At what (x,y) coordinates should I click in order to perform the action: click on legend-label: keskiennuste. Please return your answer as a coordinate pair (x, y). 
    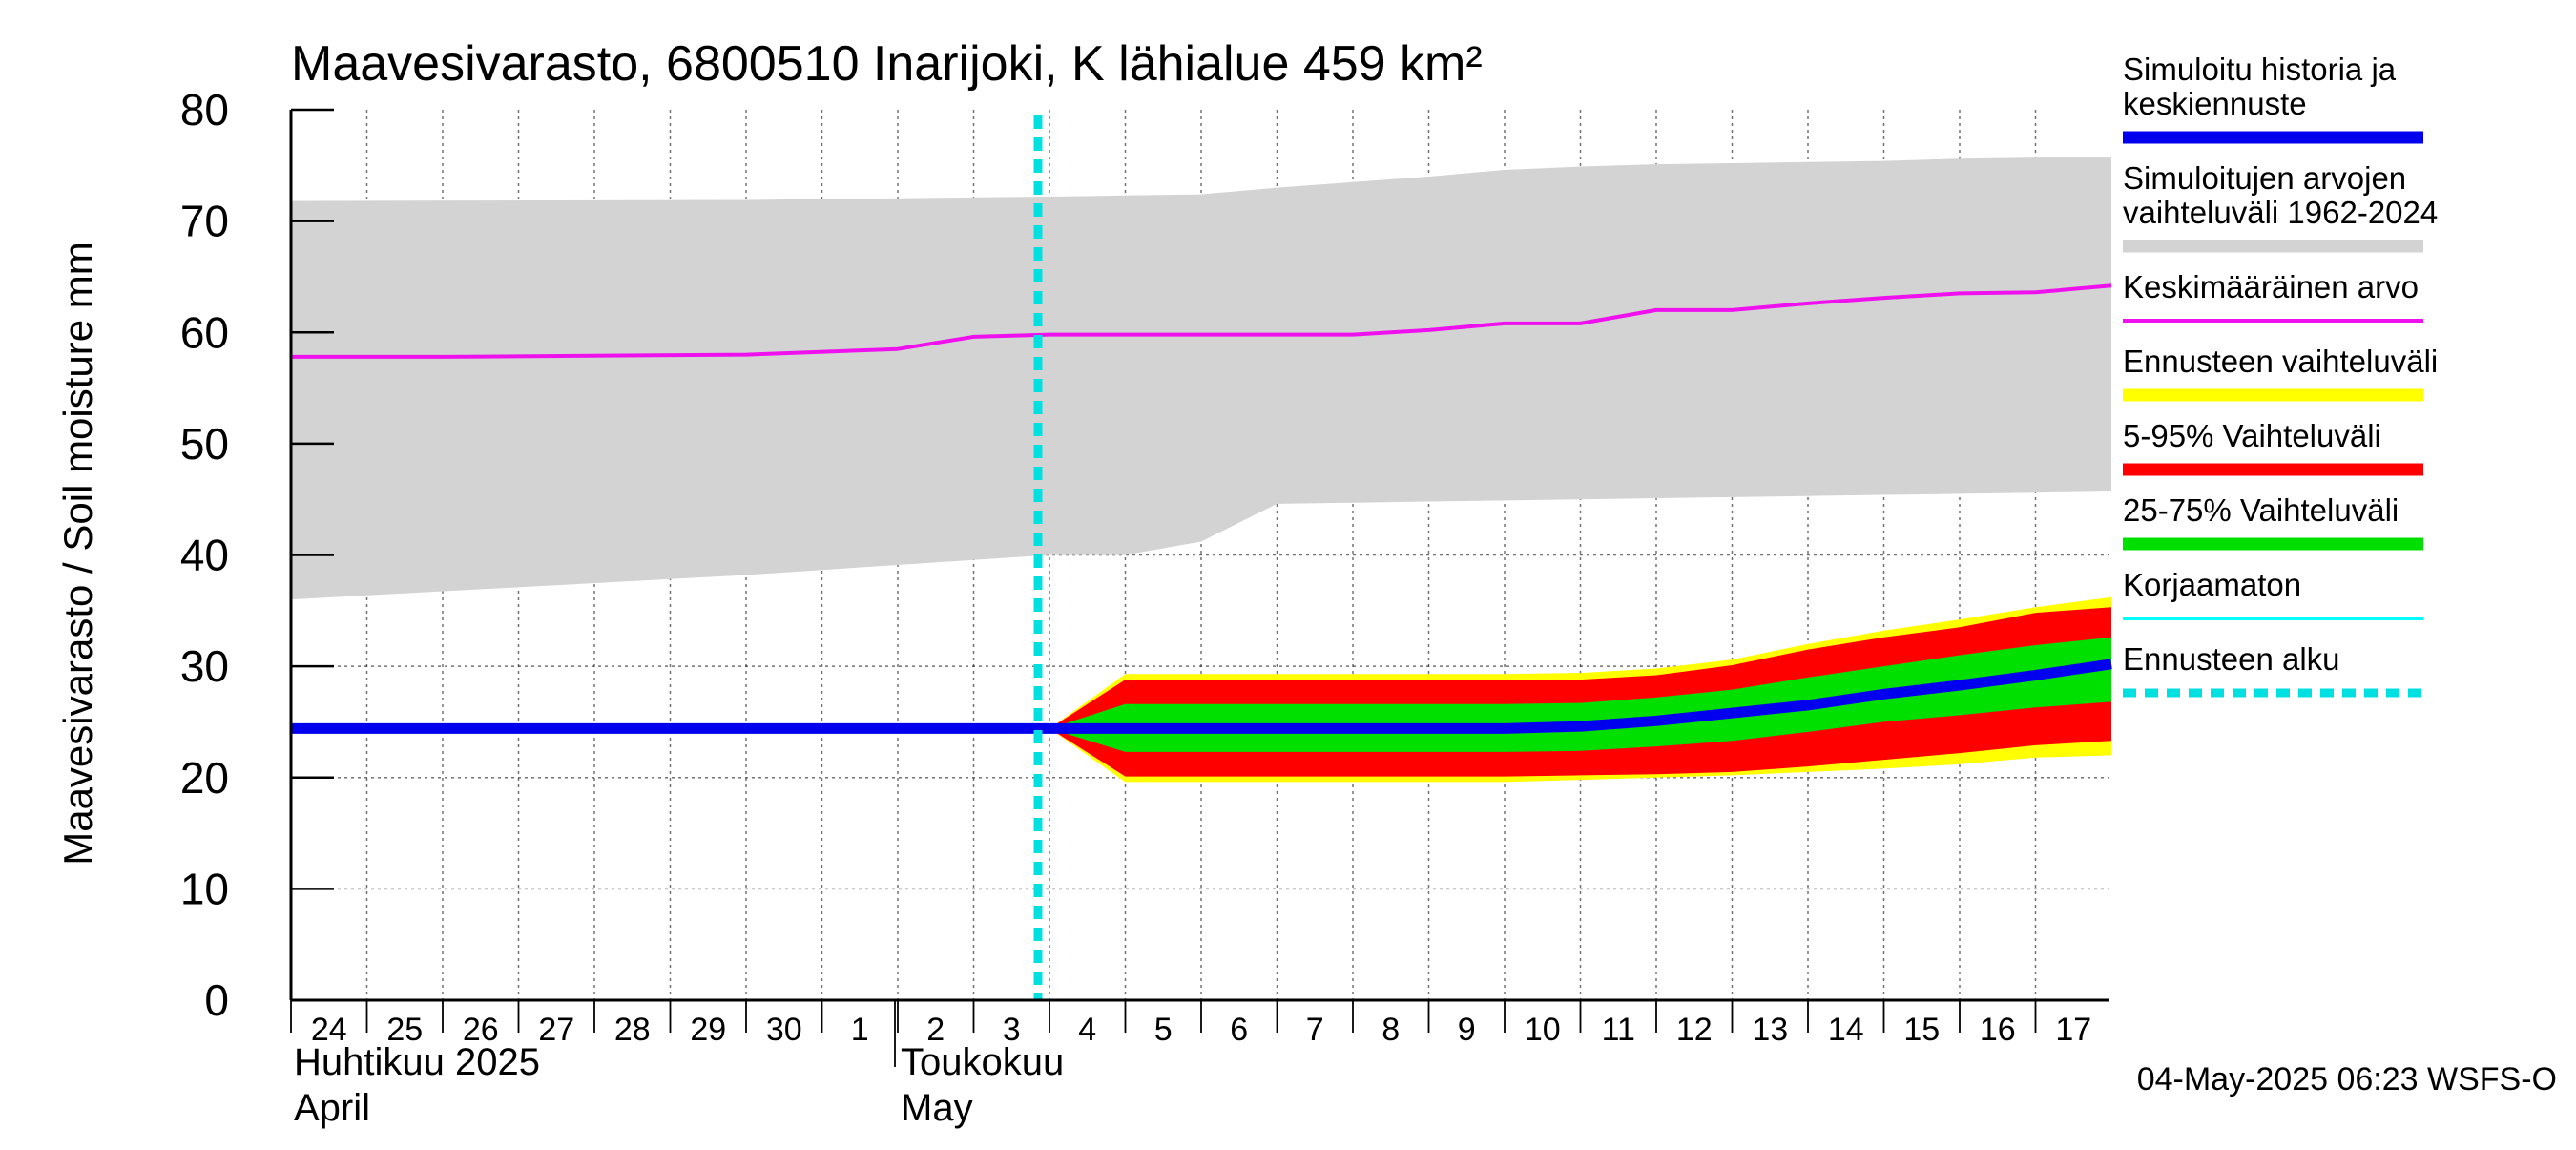
    Looking at the image, I should click on (2215, 103).